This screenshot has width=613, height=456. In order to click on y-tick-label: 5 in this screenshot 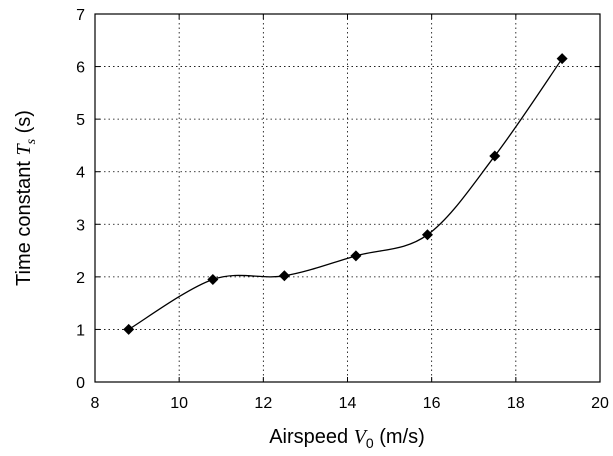, I will do `click(80, 120)`.